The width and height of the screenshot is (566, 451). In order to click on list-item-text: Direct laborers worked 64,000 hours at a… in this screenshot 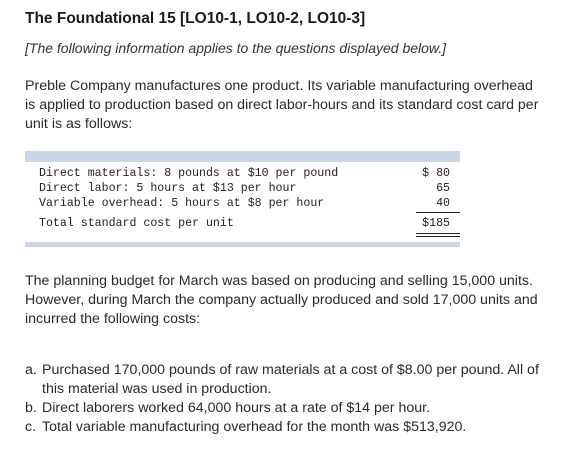, I will do `click(236, 408)`.